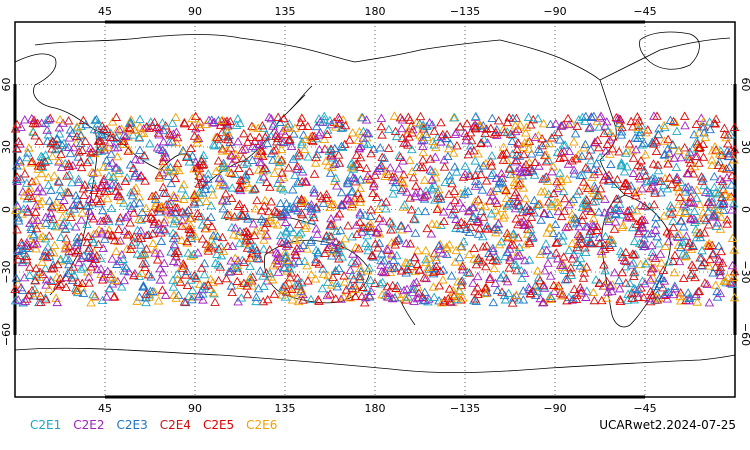  I want to click on bottom-lon-label: −135, so click(465, 408).